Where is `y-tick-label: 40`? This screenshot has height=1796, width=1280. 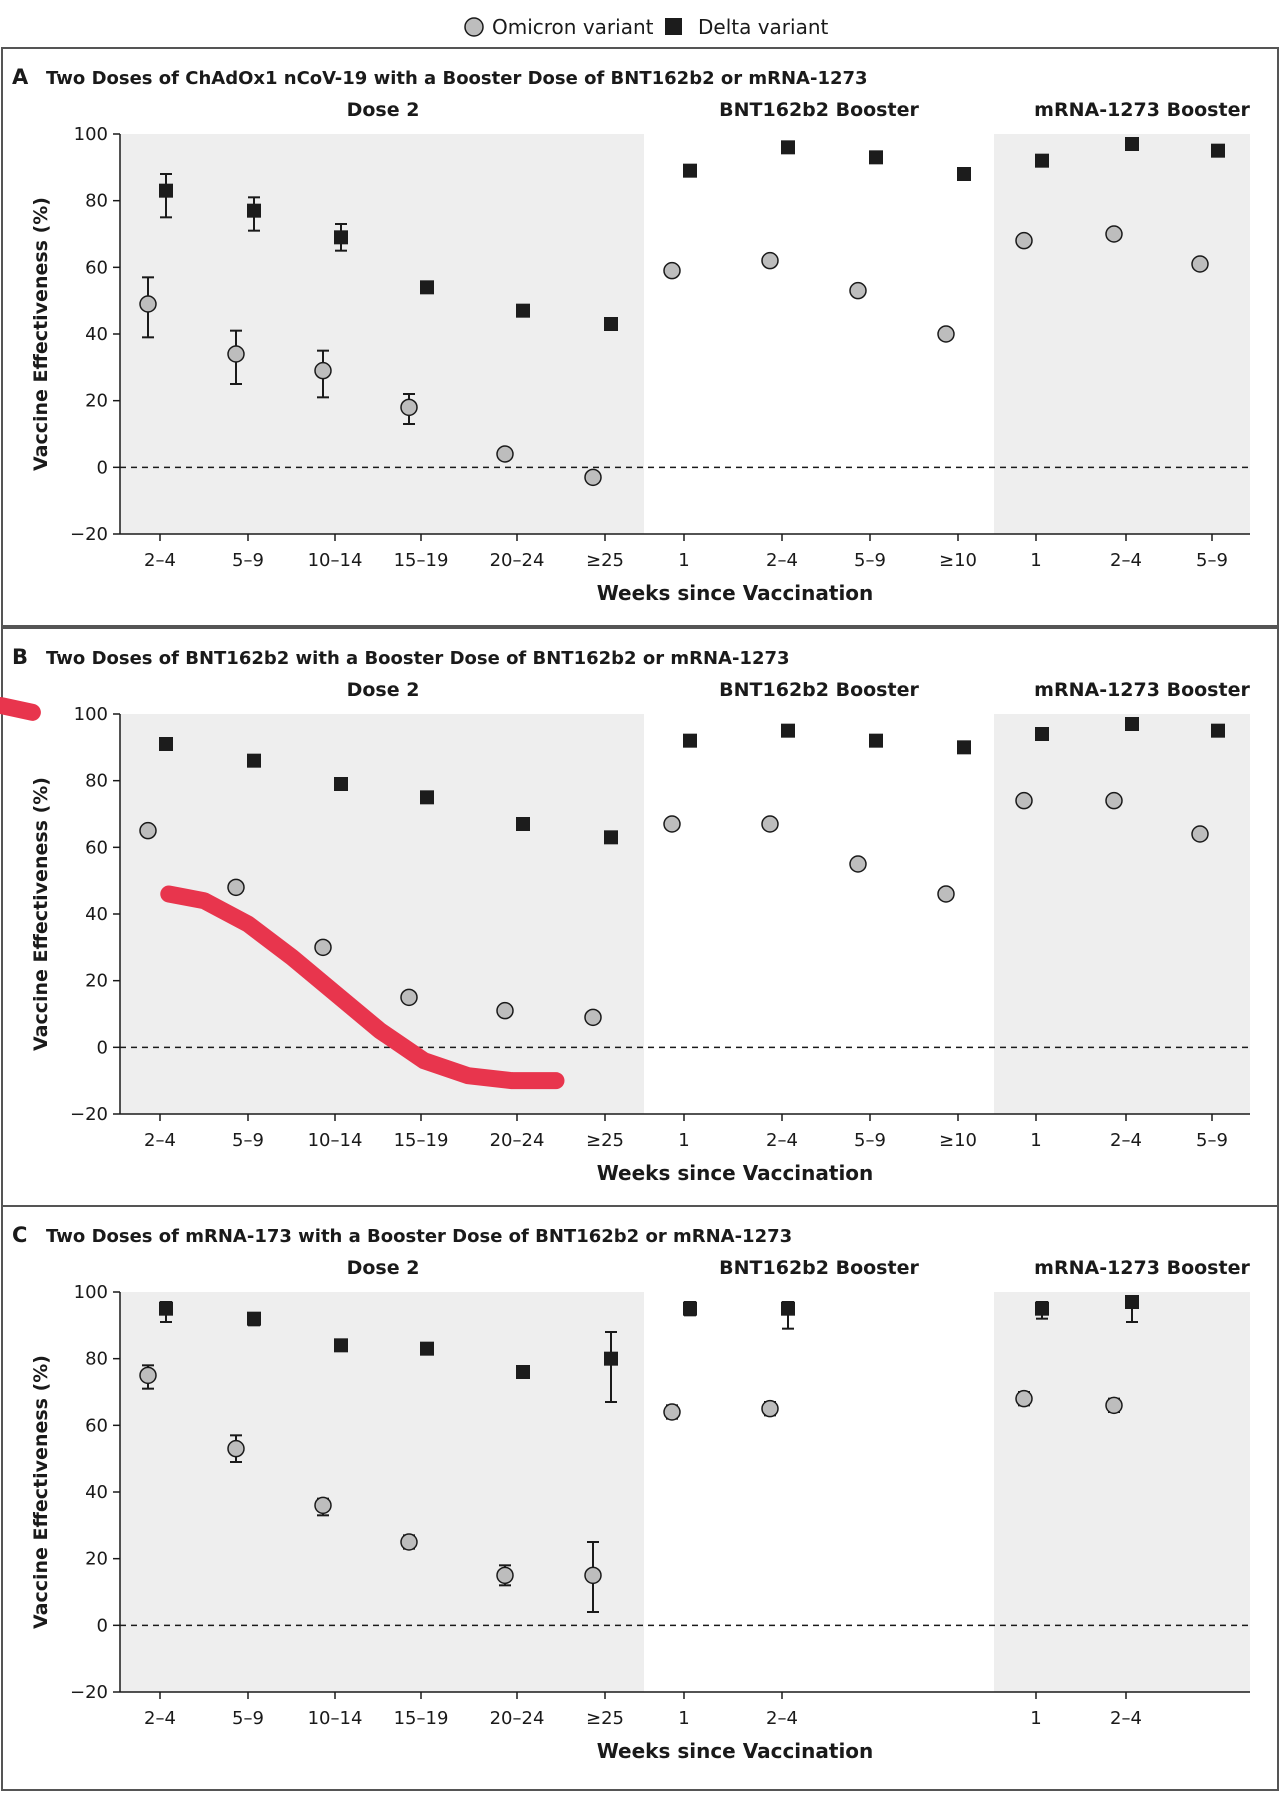
y-tick-label: 40 is located at coordinates (96, 1492).